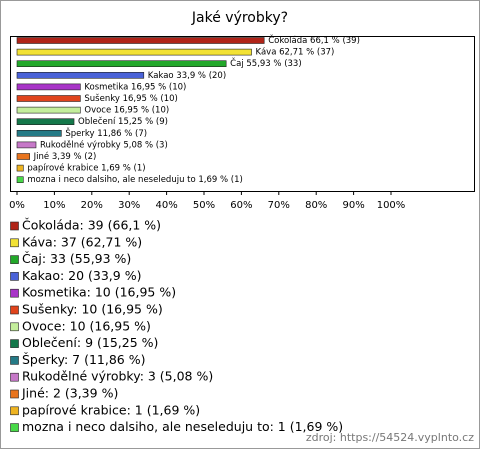 The width and height of the screenshot is (480, 449). What do you see at coordinates (390, 437) in the screenshot?
I see `source: zdroj: https://54524.vyplnto.cz` at bounding box center [390, 437].